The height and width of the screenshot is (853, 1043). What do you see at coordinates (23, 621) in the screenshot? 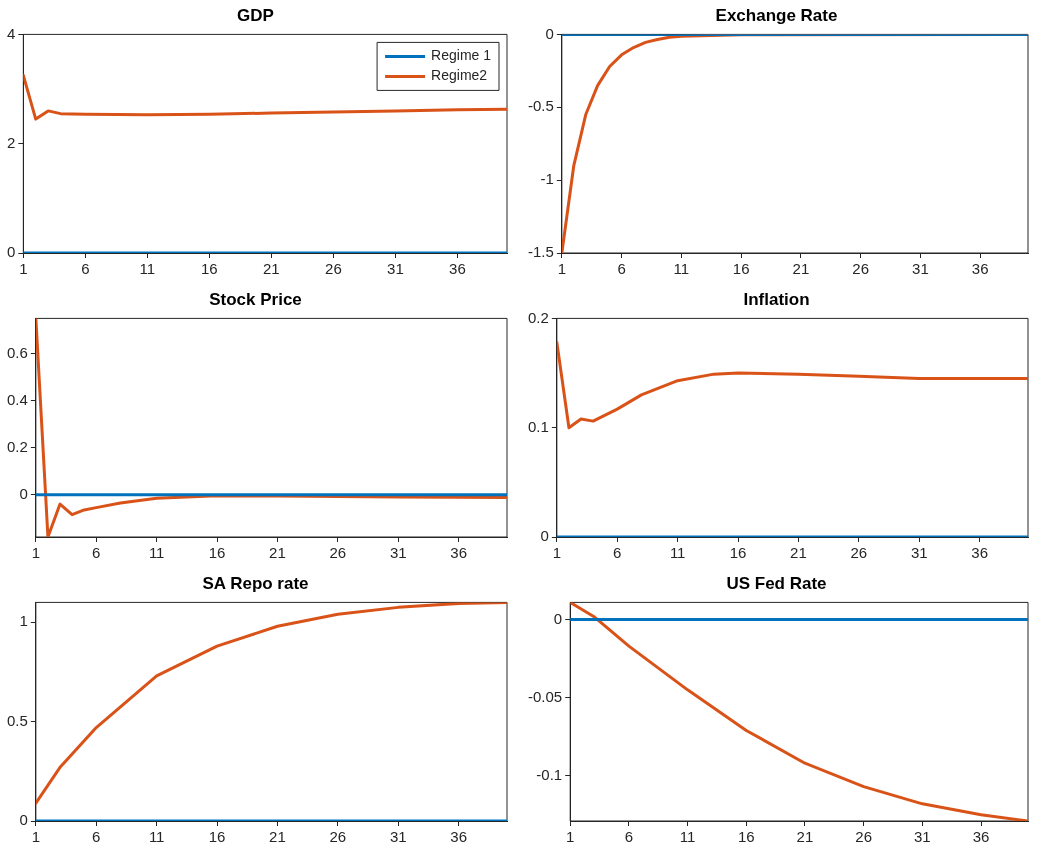
I see `y-tick-label: 1` at bounding box center [23, 621].